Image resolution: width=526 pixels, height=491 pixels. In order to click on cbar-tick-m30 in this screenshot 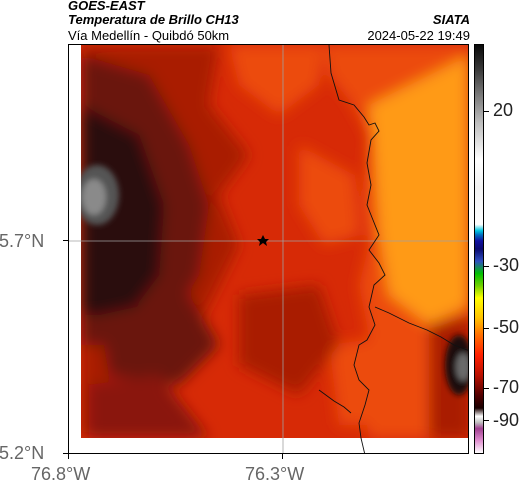, I will do `click(486, 266)`.